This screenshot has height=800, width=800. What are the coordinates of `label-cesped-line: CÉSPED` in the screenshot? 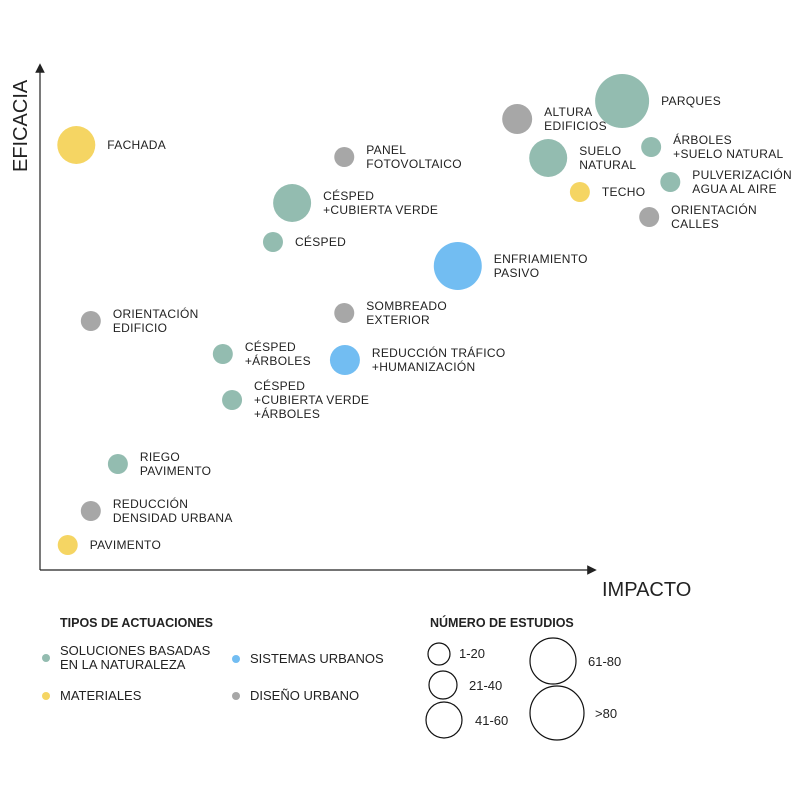 It's located at (320, 241).